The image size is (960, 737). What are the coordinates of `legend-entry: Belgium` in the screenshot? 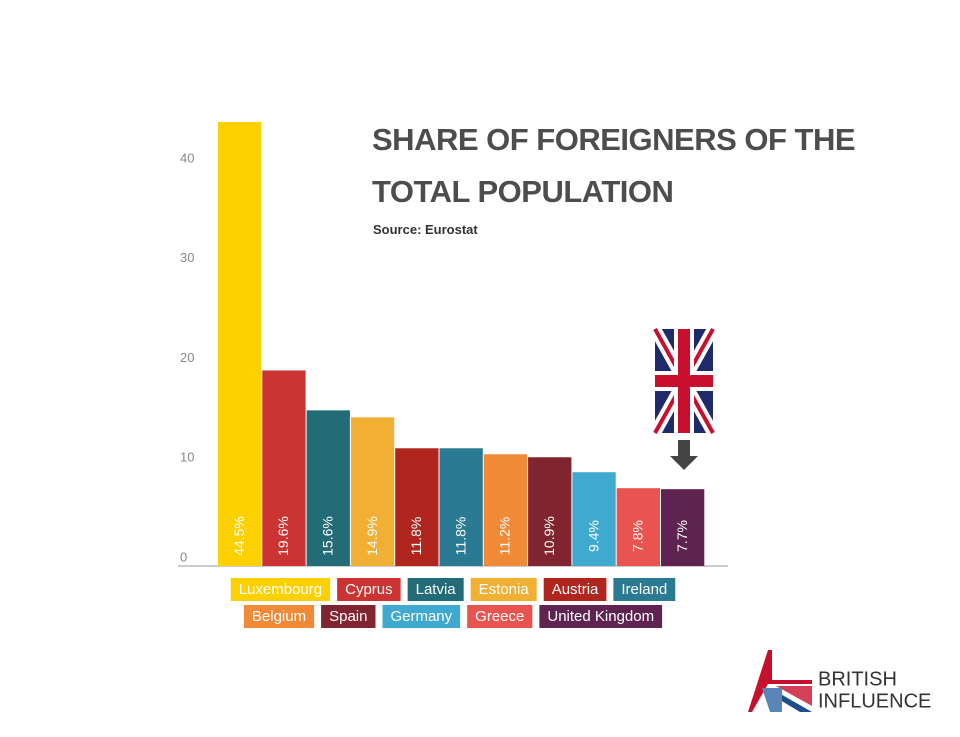 It's located at (279, 616).